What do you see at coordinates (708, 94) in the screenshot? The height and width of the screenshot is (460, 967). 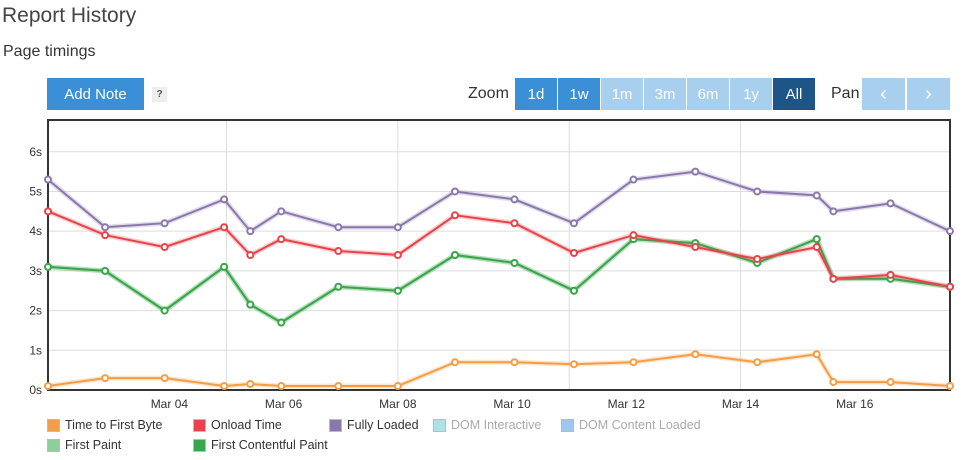 I see `zoom-6m-button: 6m` at bounding box center [708, 94].